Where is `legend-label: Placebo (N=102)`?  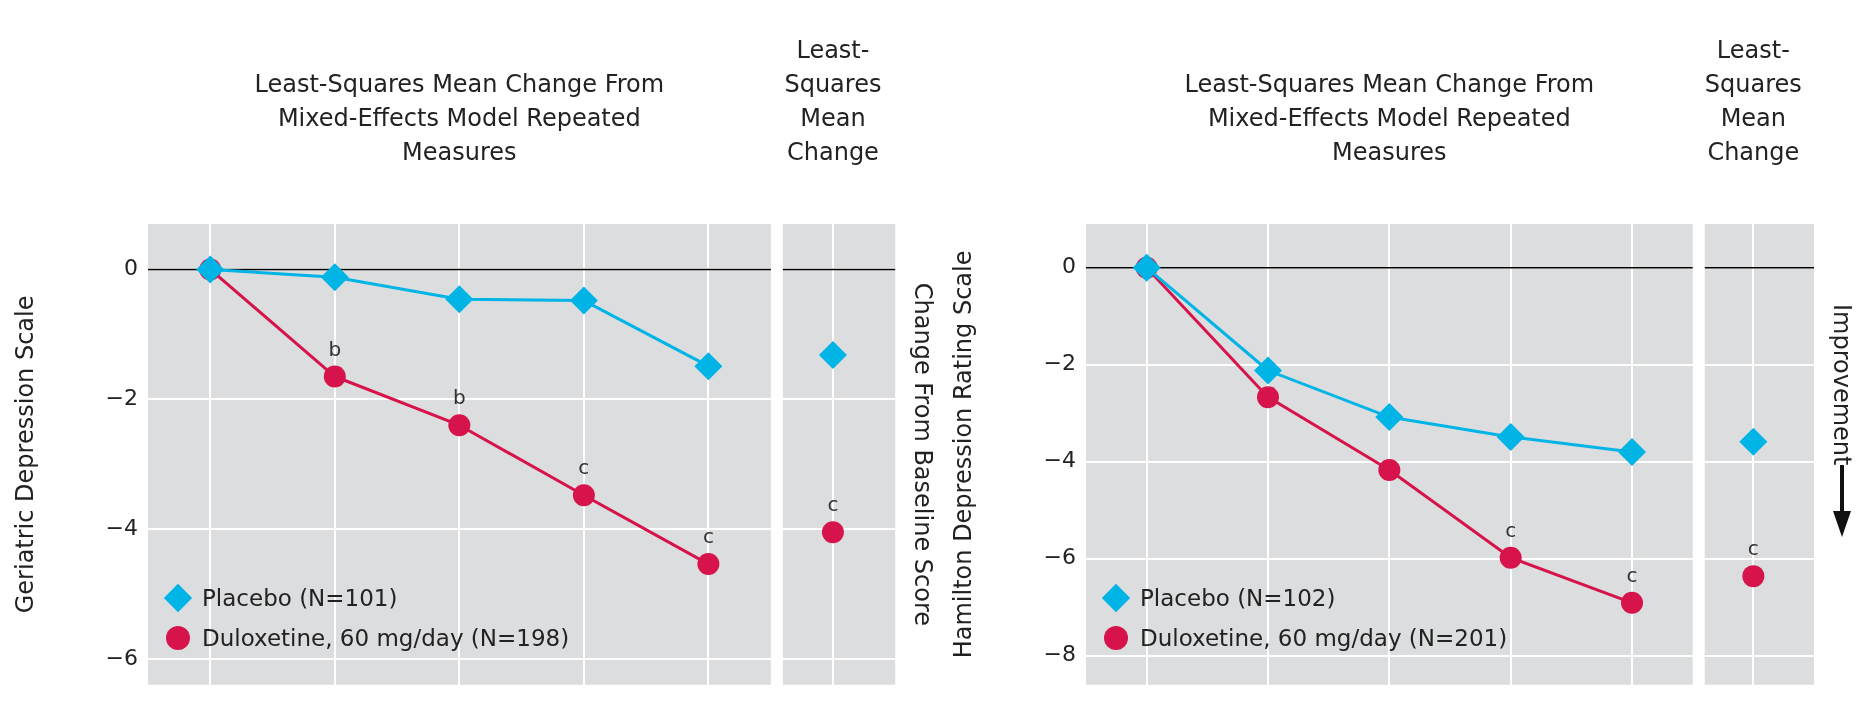 legend-label: Placebo (N=102) is located at coordinates (1238, 598).